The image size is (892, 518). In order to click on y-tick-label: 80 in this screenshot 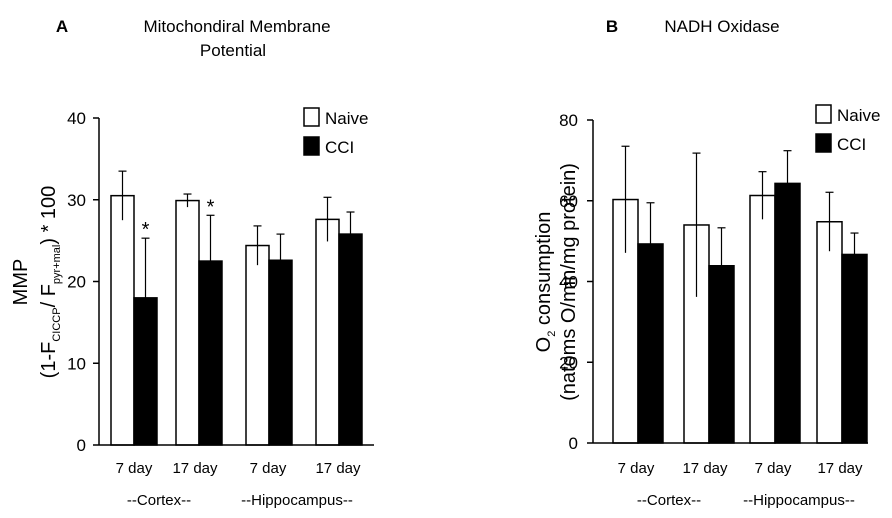, I will do `click(568, 120)`.